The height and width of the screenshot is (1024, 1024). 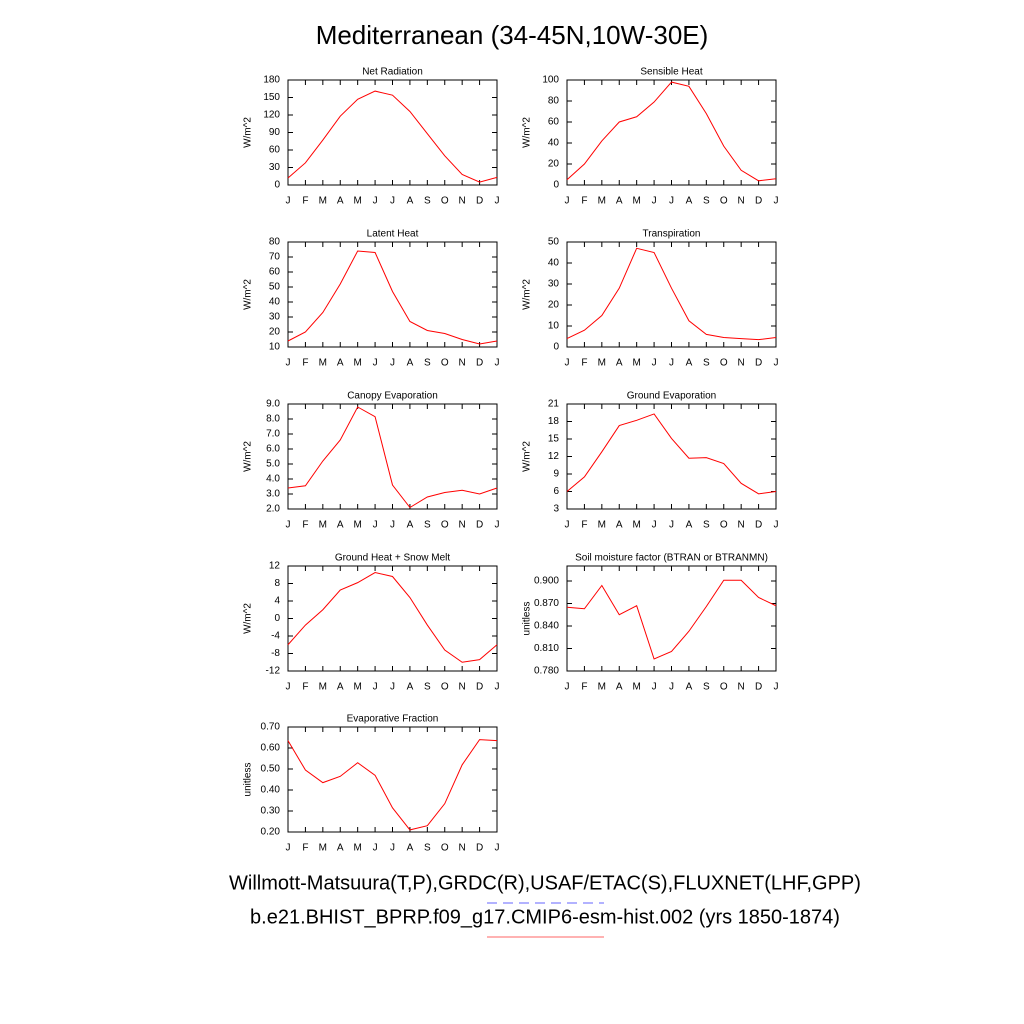 What do you see at coordinates (277, 601) in the screenshot?
I see `y-tick-label: 4` at bounding box center [277, 601].